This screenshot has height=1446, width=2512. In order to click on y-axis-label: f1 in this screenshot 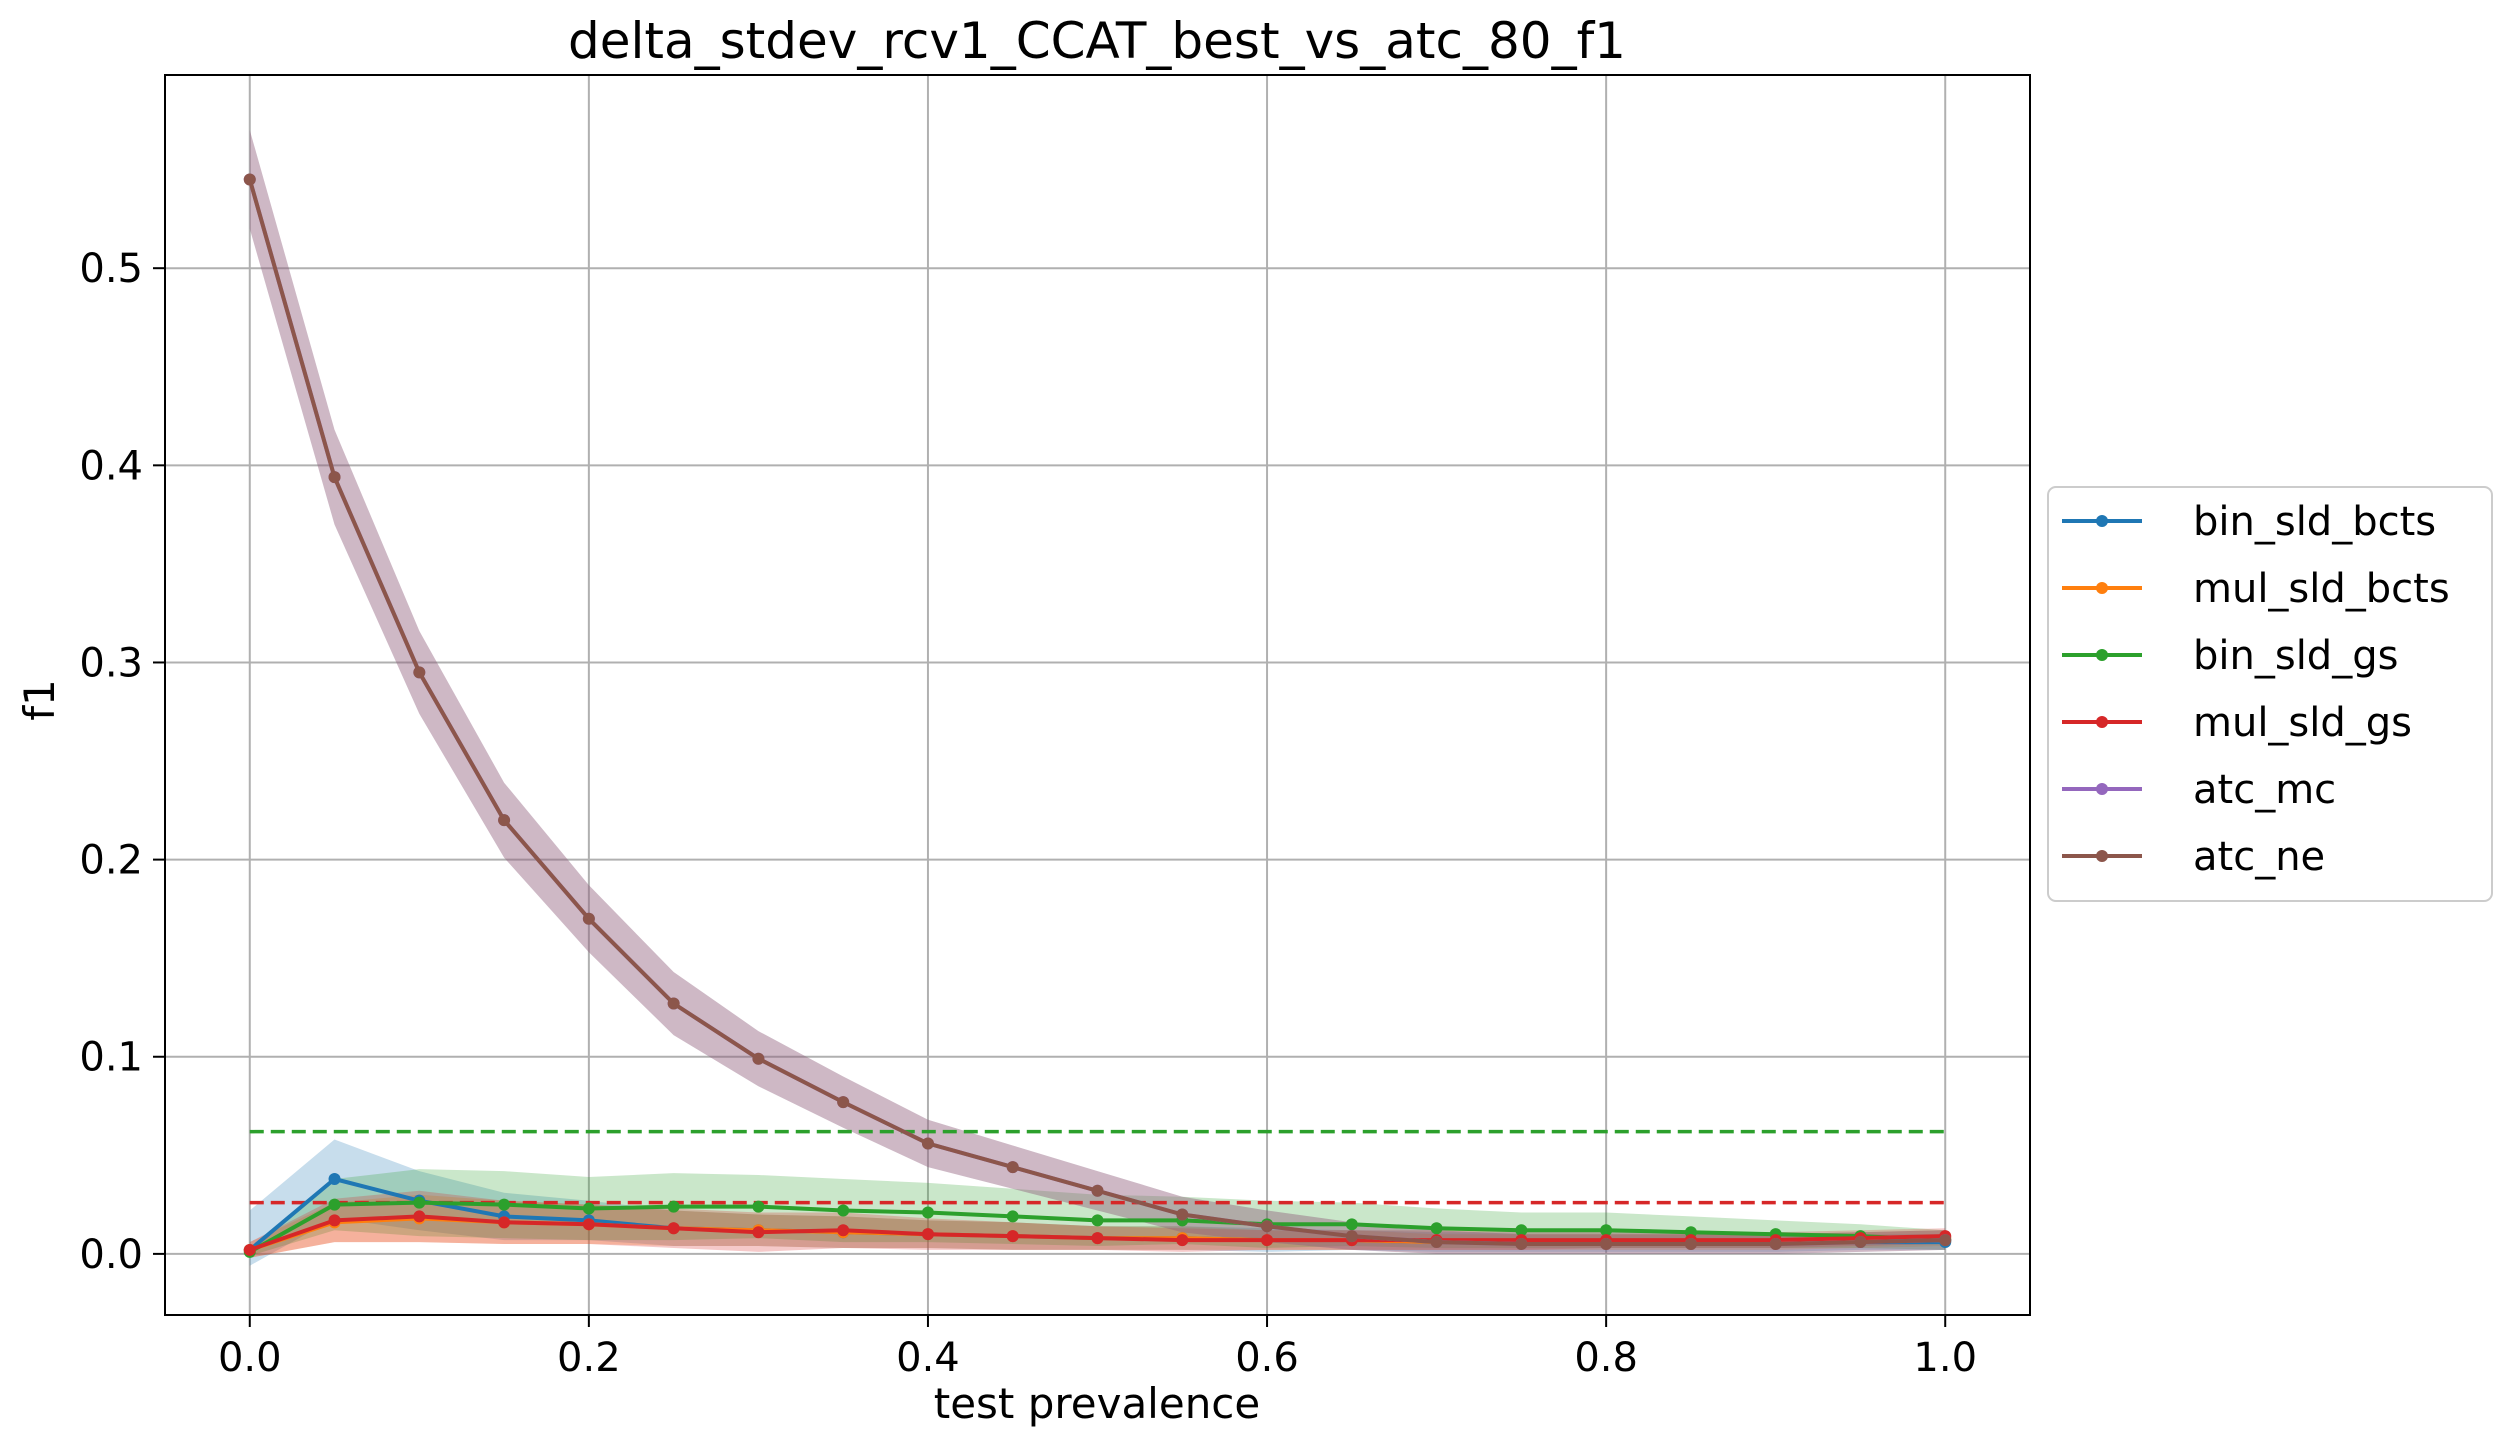, I will do `click(39, 700)`.